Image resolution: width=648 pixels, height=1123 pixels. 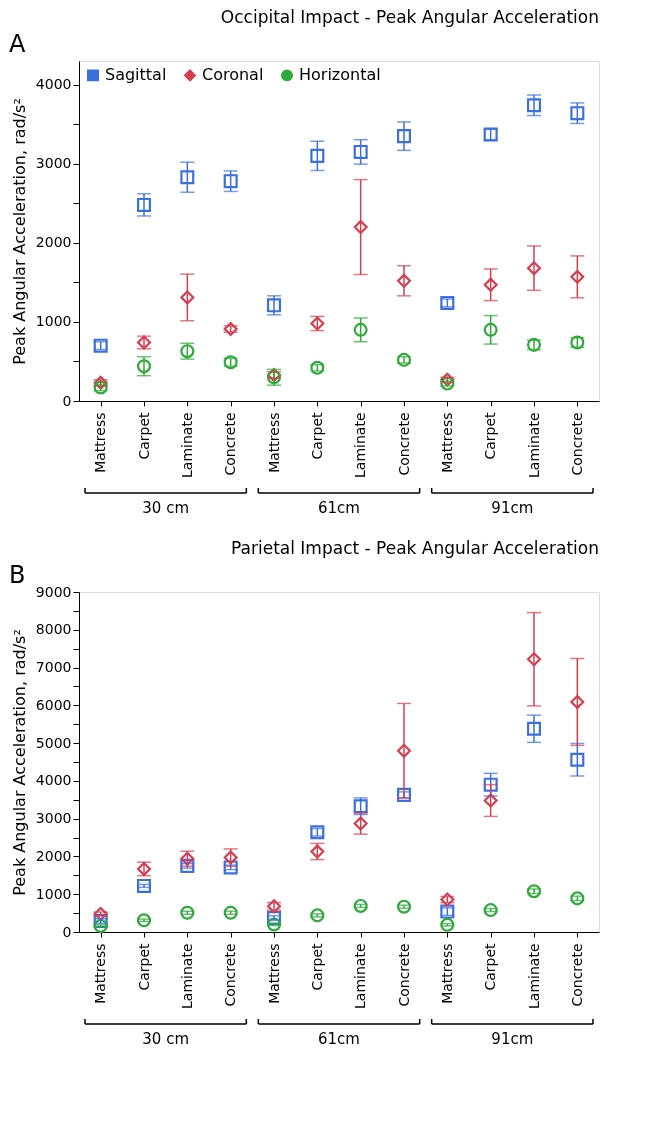 What do you see at coordinates (53, 591) in the screenshot?
I see `y-tick-label: 9000` at bounding box center [53, 591].